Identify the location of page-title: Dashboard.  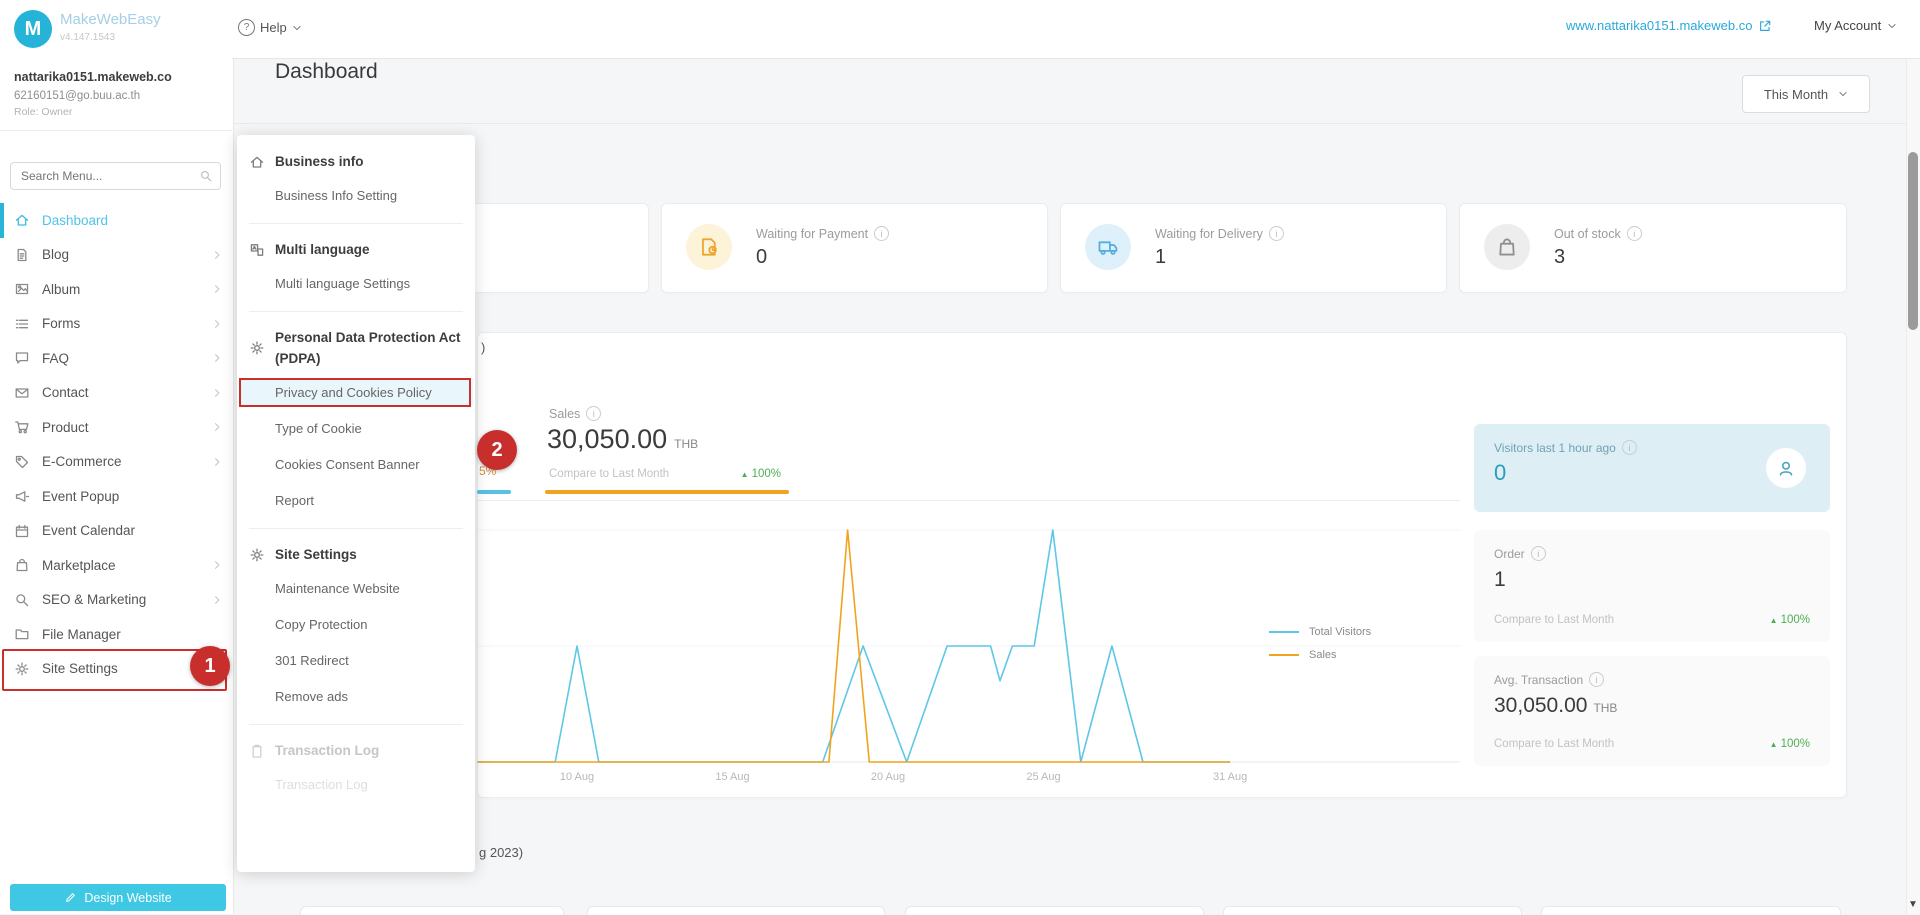
(326, 71).